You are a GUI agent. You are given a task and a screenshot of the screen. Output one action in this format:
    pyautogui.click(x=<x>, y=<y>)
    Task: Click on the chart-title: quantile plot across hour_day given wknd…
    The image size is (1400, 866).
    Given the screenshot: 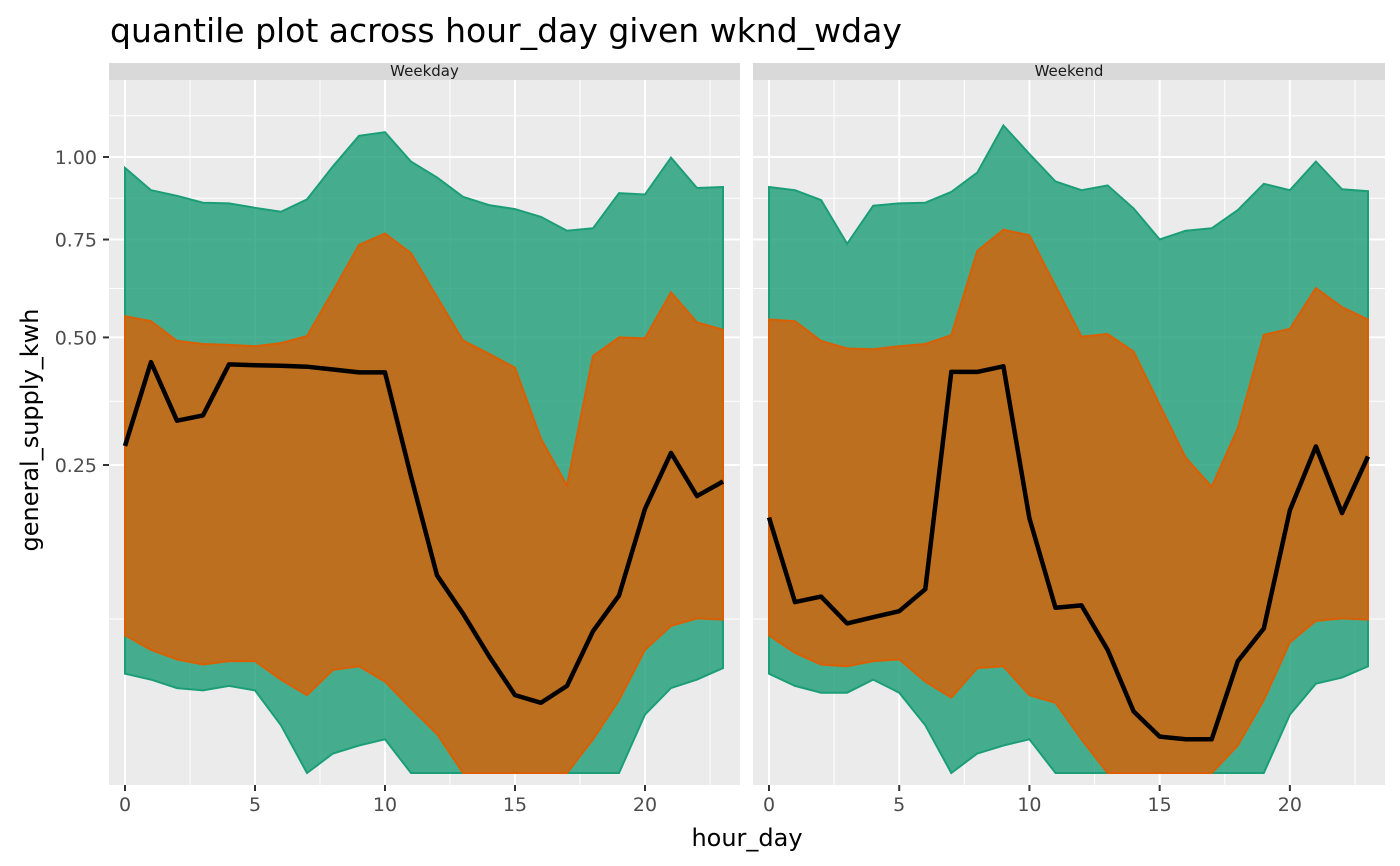 What is the action you would take?
    pyautogui.click(x=506, y=30)
    